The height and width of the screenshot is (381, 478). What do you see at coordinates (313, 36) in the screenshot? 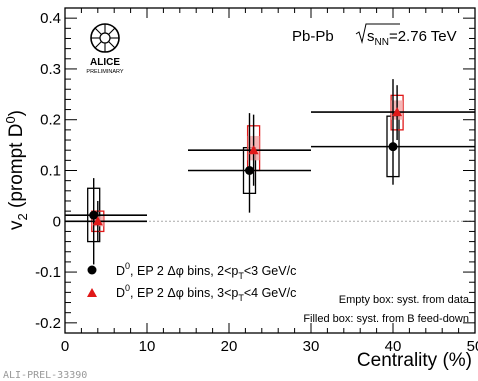
I see `collision-system-label: Pb-Pb` at bounding box center [313, 36].